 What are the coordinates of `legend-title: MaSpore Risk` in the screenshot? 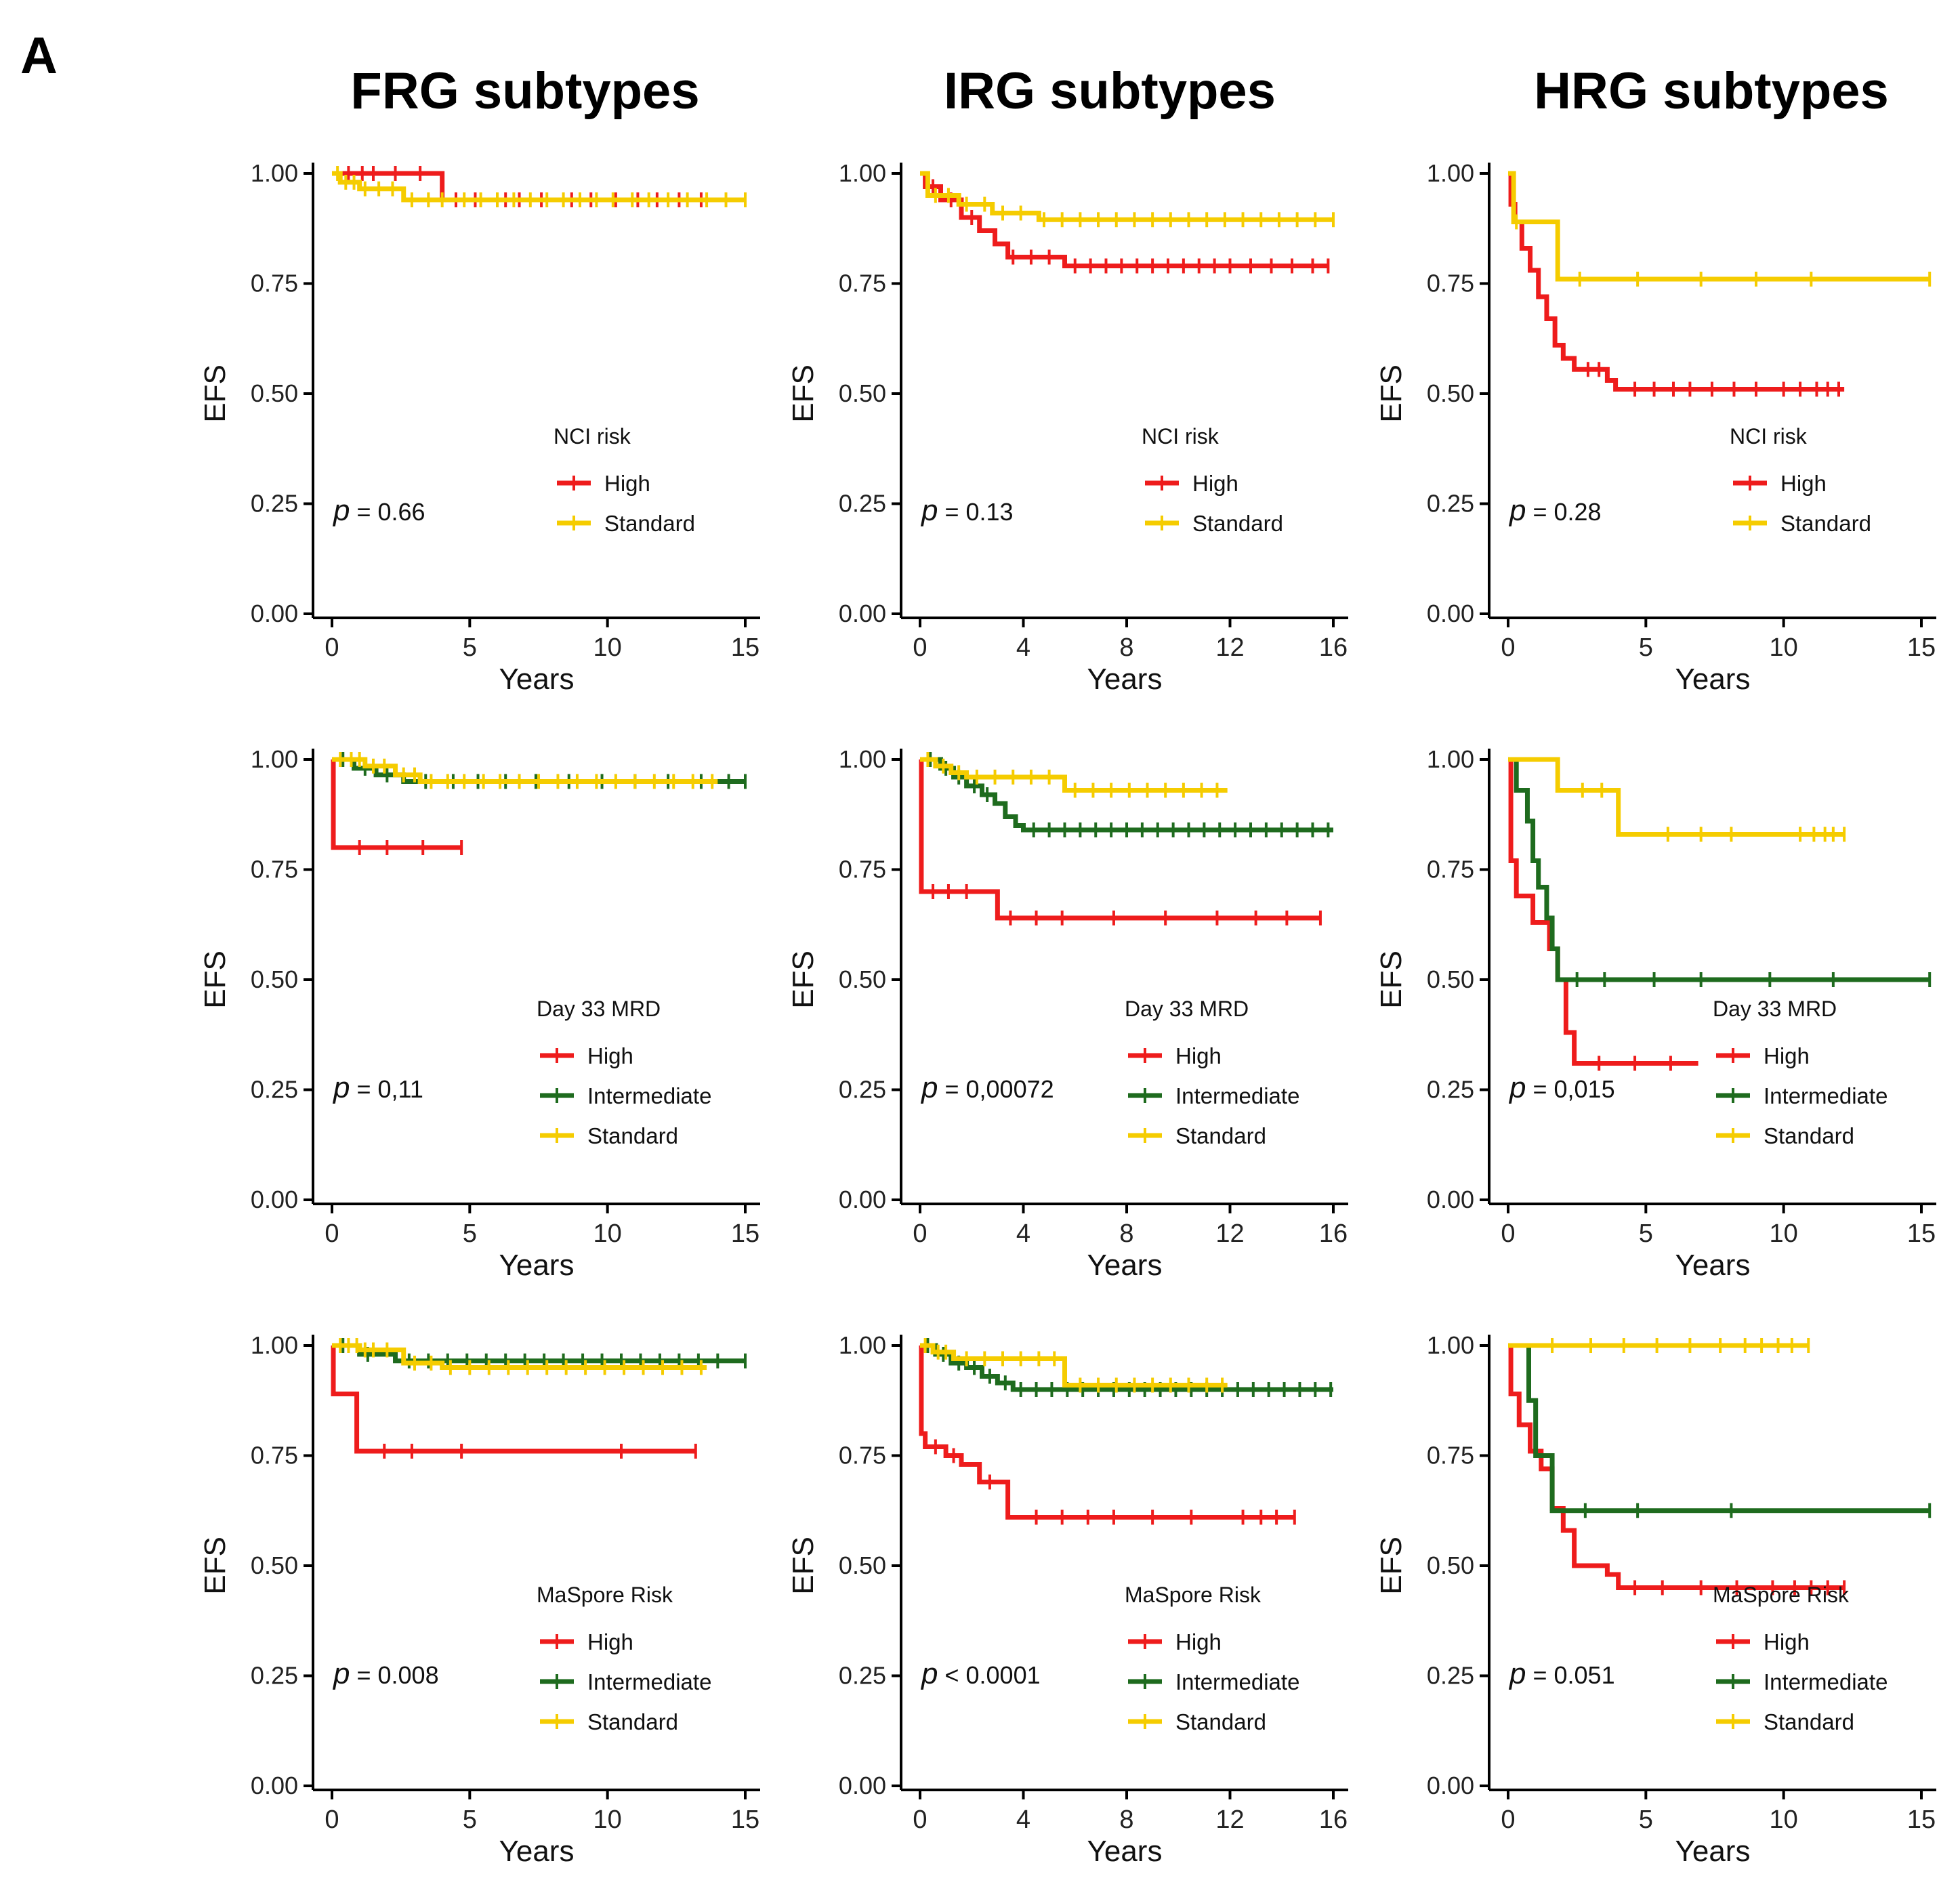 It's located at (605, 1595).